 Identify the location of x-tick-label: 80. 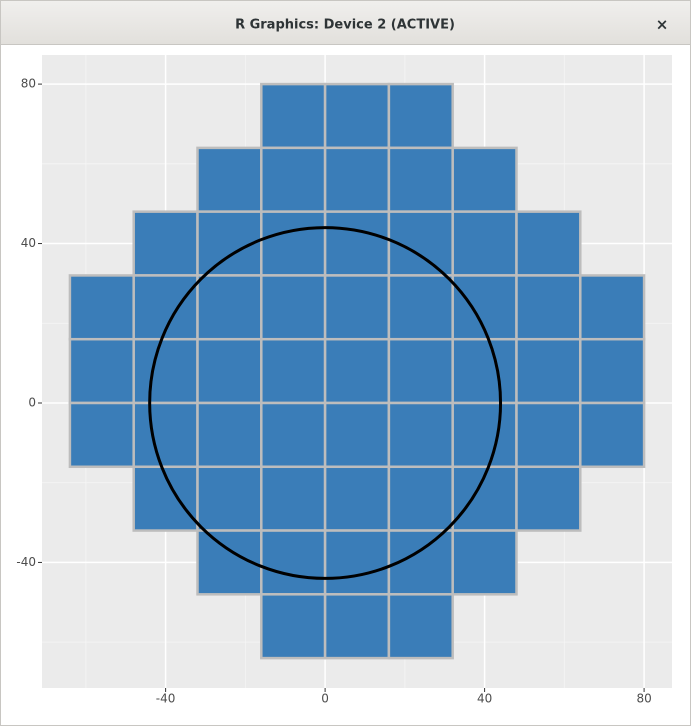
(643, 699).